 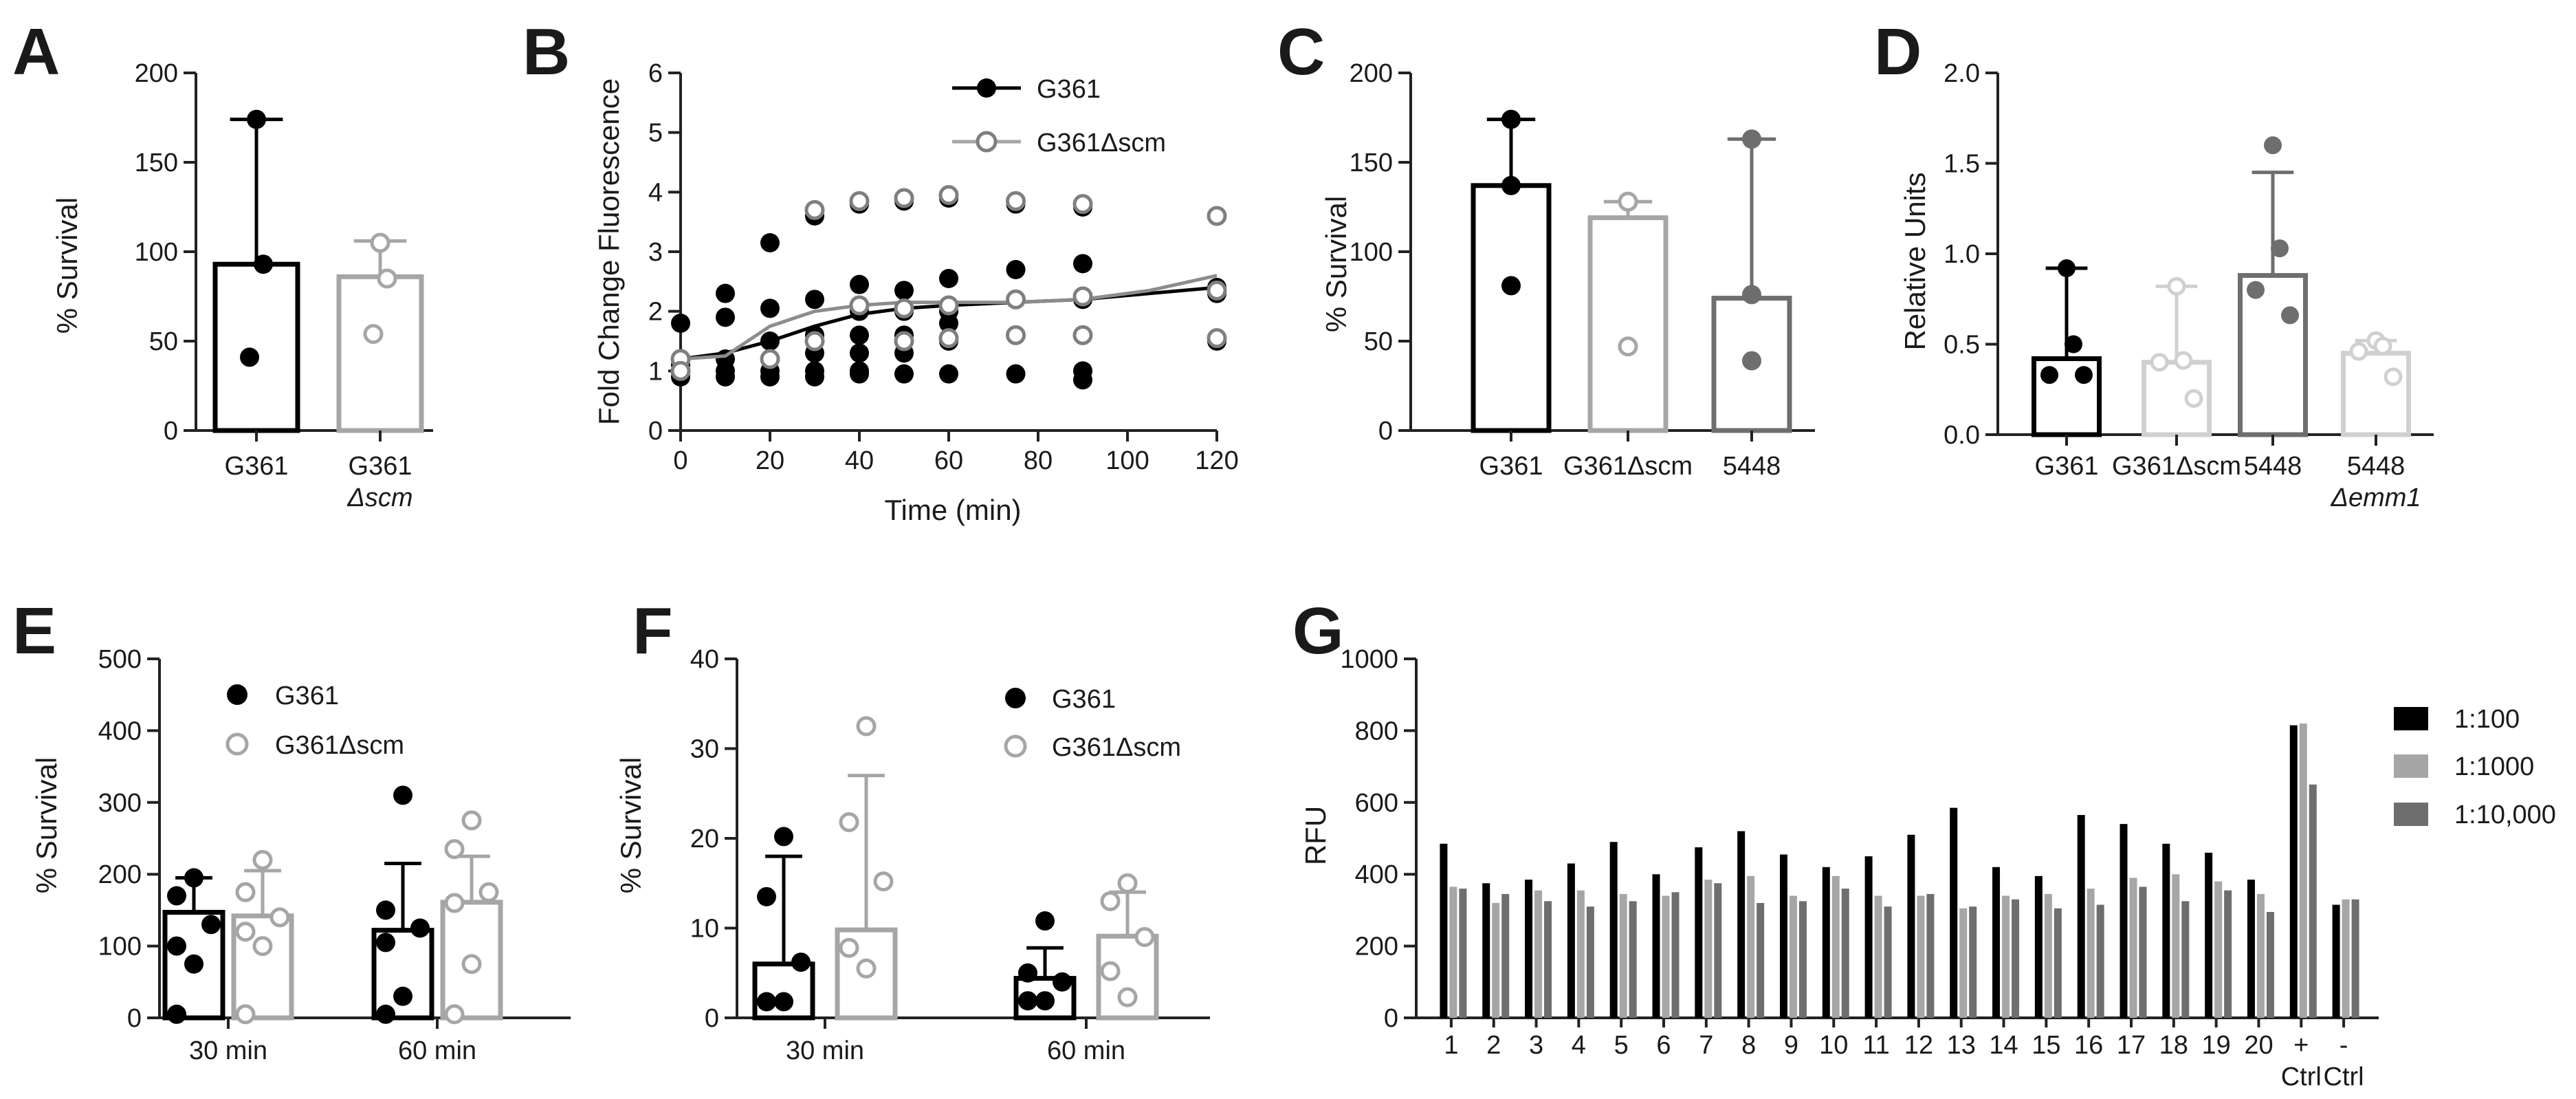 What do you see at coordinates (1371, 253) in the screenshot?
I see `c-ytick-label: 100` at bounding box center [1371, 253].